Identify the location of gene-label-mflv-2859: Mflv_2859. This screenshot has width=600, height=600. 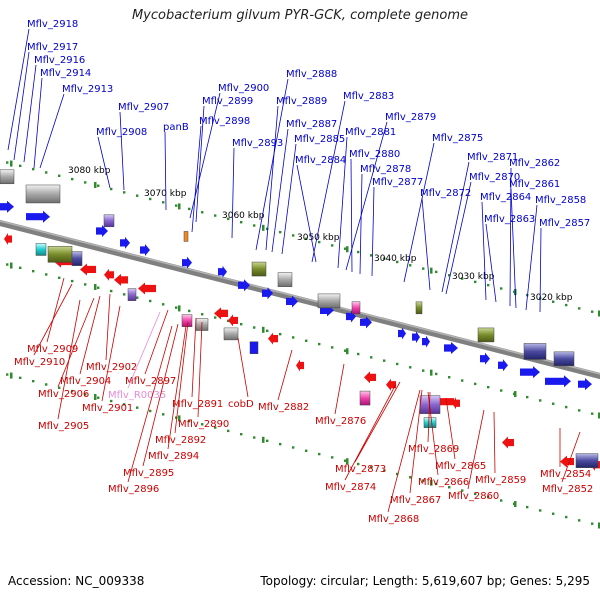
(500, 480).